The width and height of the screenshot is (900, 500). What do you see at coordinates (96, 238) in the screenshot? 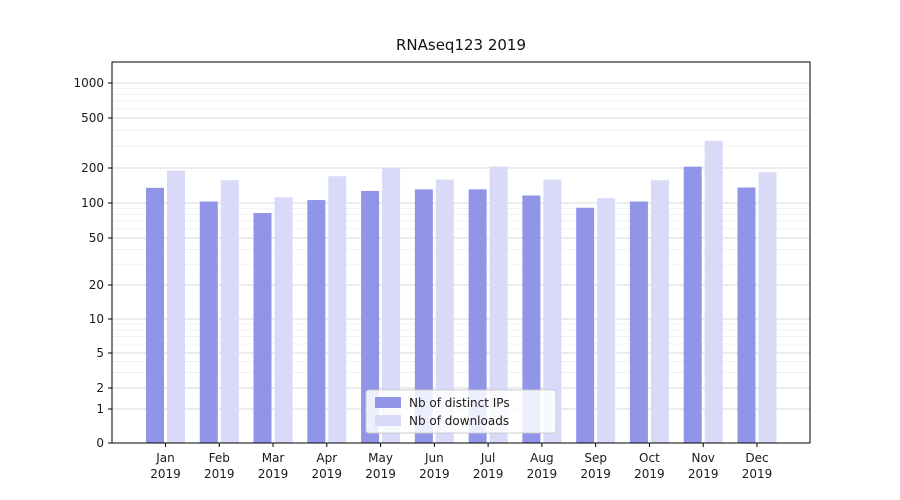
I see `y-tick-label: 50` at bounding box center [96, 238].